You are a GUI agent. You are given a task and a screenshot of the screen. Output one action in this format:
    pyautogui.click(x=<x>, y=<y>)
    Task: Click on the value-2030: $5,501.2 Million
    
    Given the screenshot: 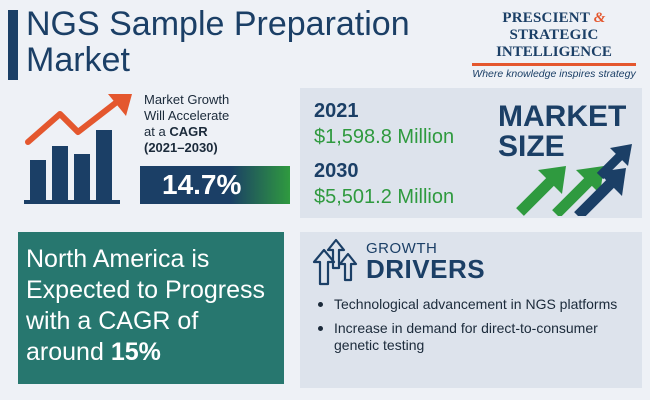 What is the action you would take?
    pyautogui.click(x=384, y=197)
    